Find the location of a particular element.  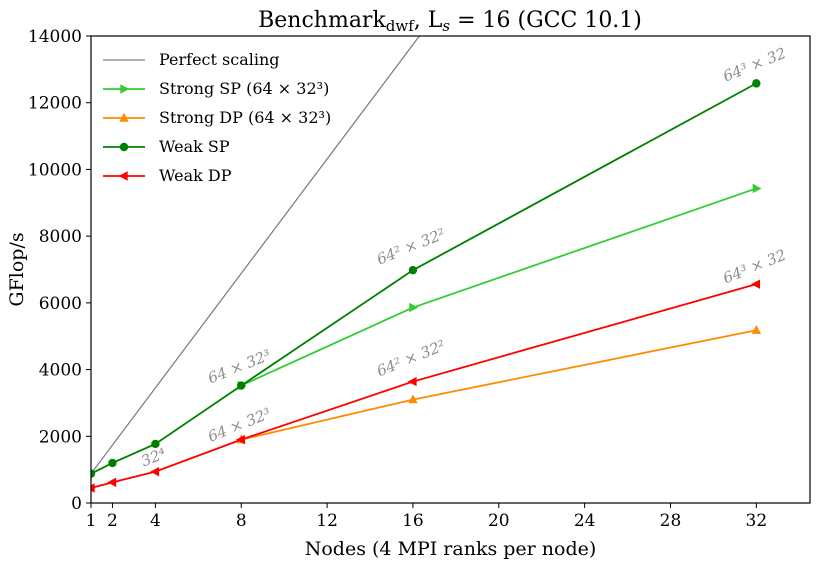

chart-title-text: Benchmarkdwf, Ls = 16 (GCC 10.1) is located at coordinates (450, 21).